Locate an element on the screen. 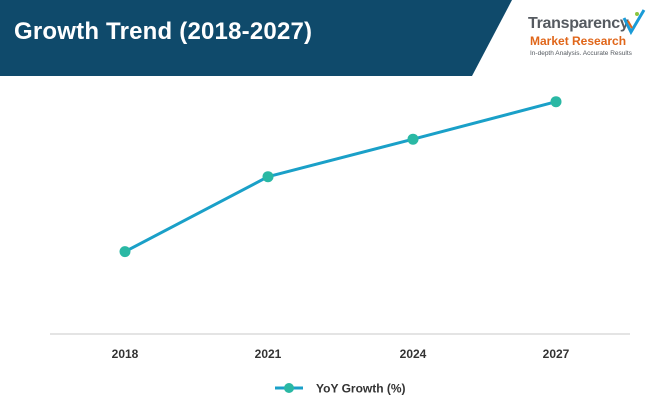 The height and width of the screenshot is (412, 650). data-point-2027 is located at coordinates (556, 102).